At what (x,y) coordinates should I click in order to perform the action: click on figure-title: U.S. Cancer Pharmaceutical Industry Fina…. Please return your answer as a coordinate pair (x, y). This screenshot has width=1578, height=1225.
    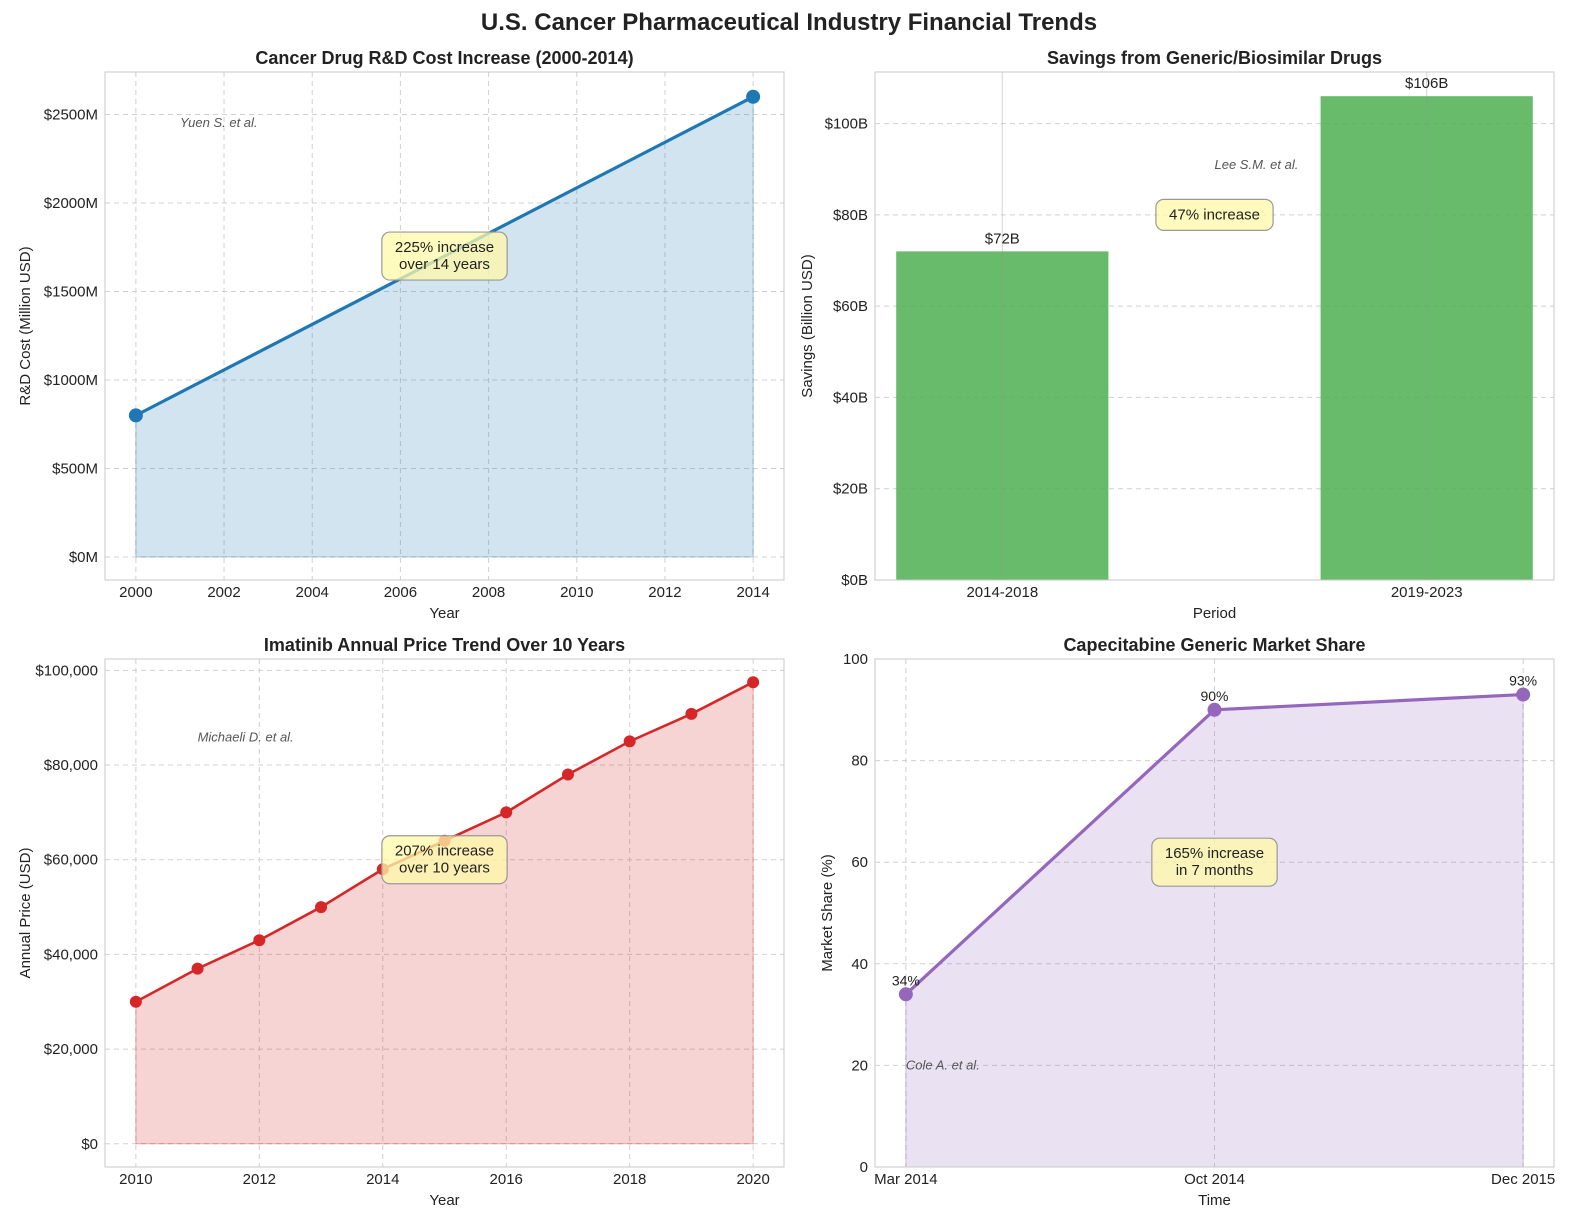
    Looking at the image, I should click on (789, 22).